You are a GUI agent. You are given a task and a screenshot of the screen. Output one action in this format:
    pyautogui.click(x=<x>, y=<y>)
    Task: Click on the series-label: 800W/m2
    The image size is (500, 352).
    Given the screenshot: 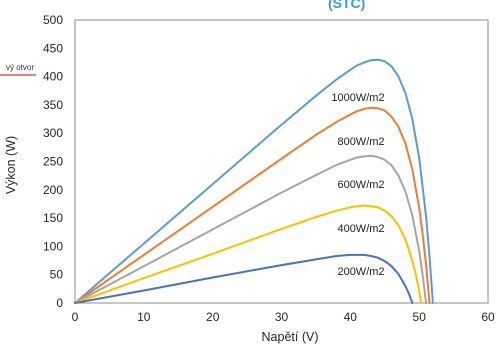 What is the action you would take?
    pyautogui.click(x=360, y=142)
    